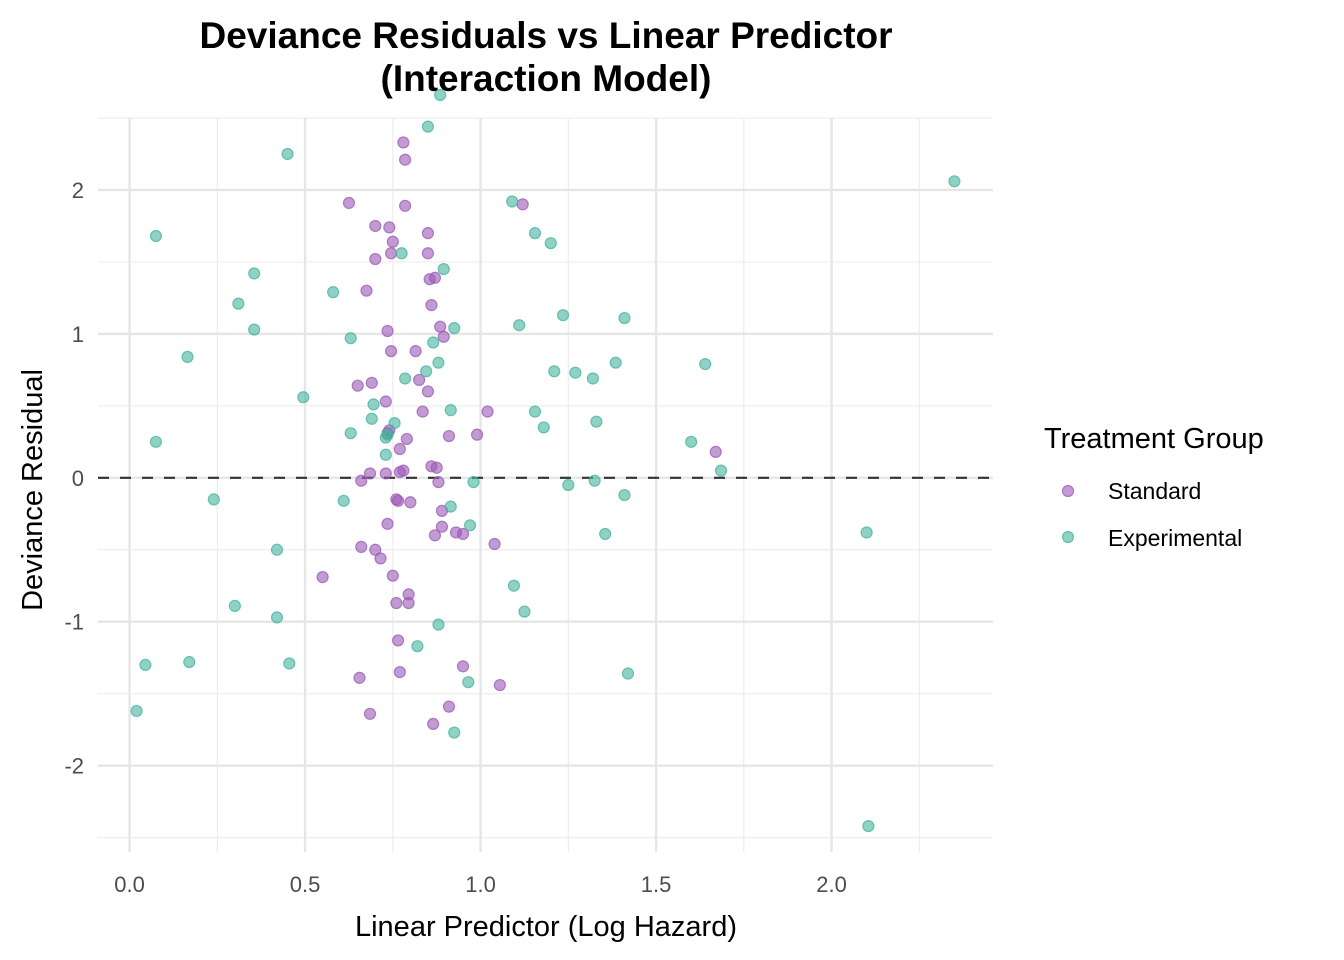 Image resolution: width=1344 pixels, height=960 pixels. I want to click on legend-marker-standard, so click(1068, 491).